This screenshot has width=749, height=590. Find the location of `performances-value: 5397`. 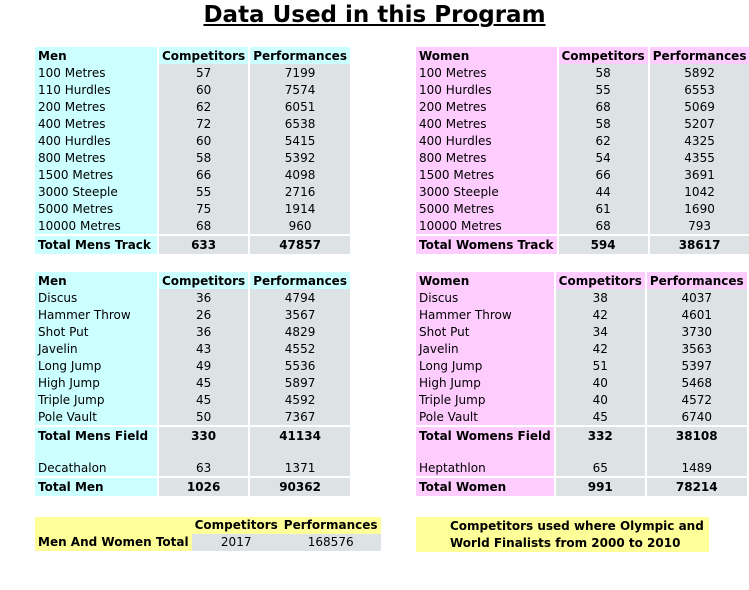

performances-value: 5397 is located at coordinates (696, 365).